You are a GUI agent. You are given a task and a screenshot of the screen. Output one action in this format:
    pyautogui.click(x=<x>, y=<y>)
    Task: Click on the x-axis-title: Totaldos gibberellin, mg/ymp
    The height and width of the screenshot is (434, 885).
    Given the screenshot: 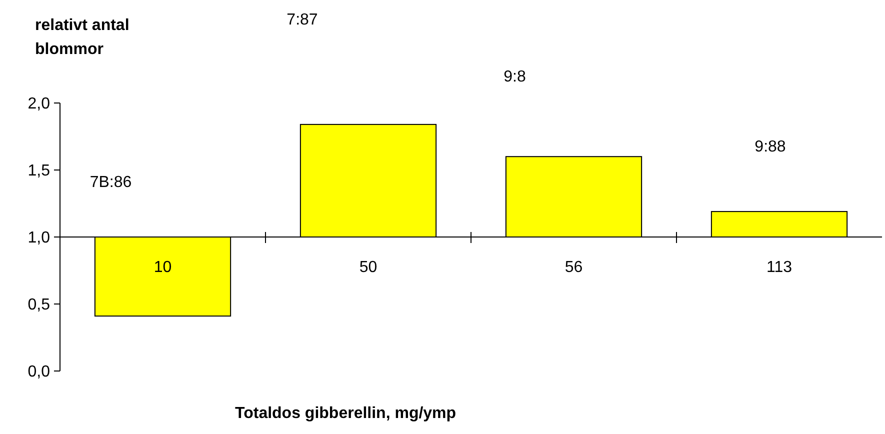 What is the action you would take?
    pyautogui.click(x=345, y=413)
    